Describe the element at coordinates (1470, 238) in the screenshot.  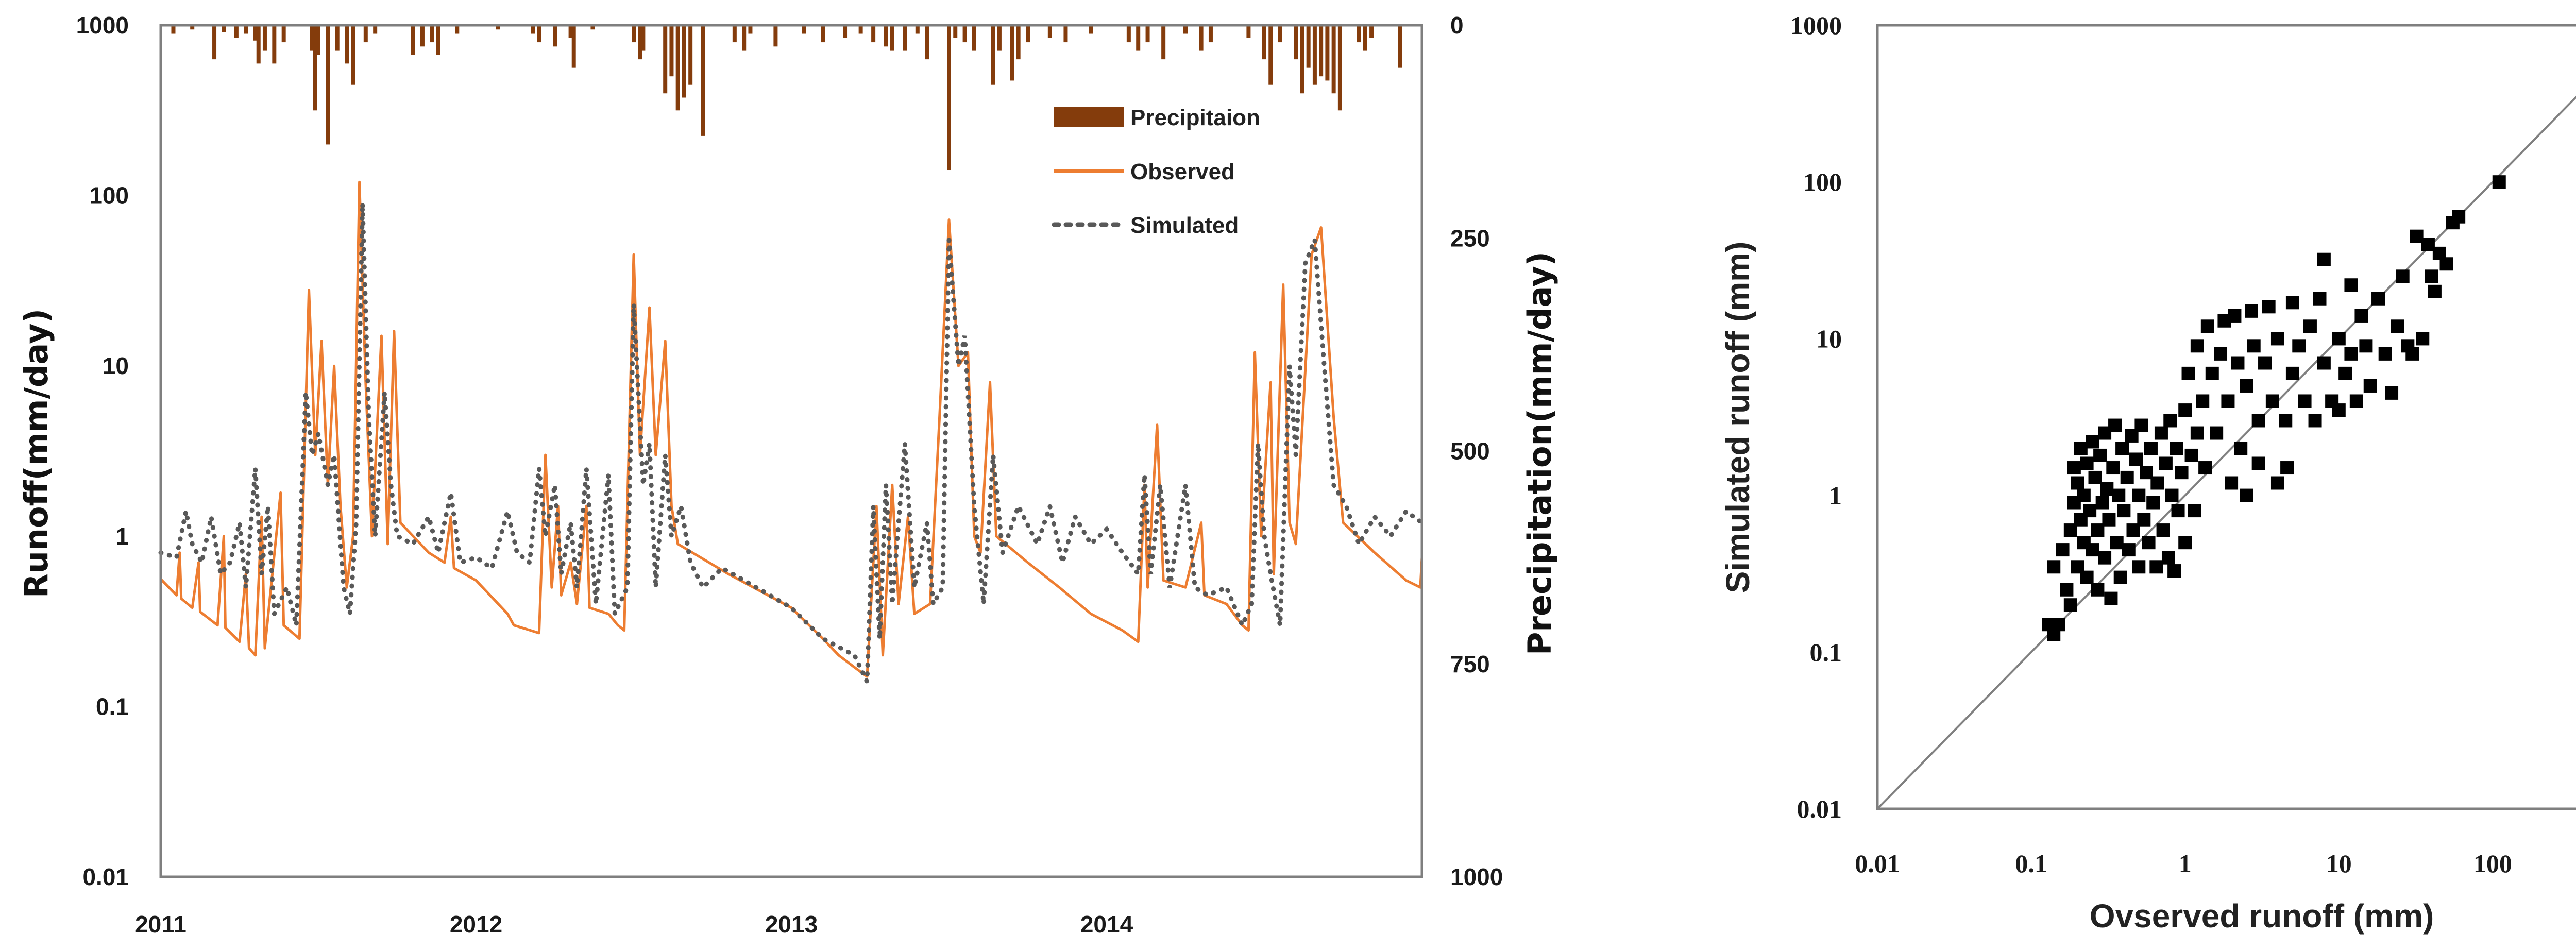
I see `y2-tick-label: 250` at that location.